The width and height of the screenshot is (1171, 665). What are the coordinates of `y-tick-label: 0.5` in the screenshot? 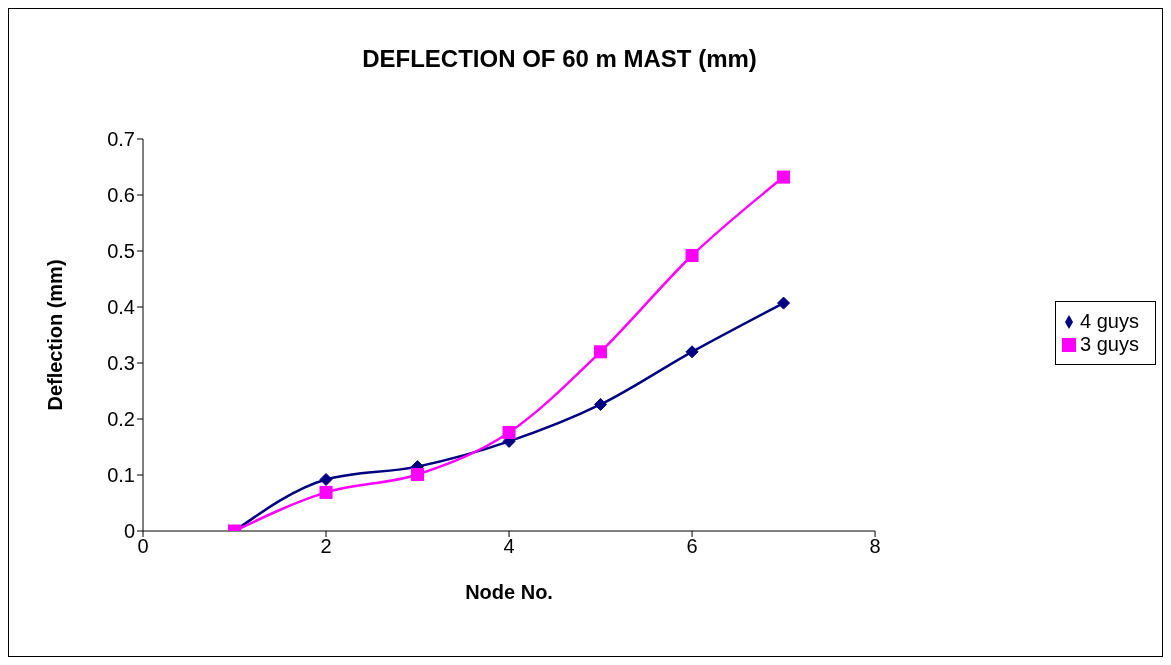 It's located at (121, 251).